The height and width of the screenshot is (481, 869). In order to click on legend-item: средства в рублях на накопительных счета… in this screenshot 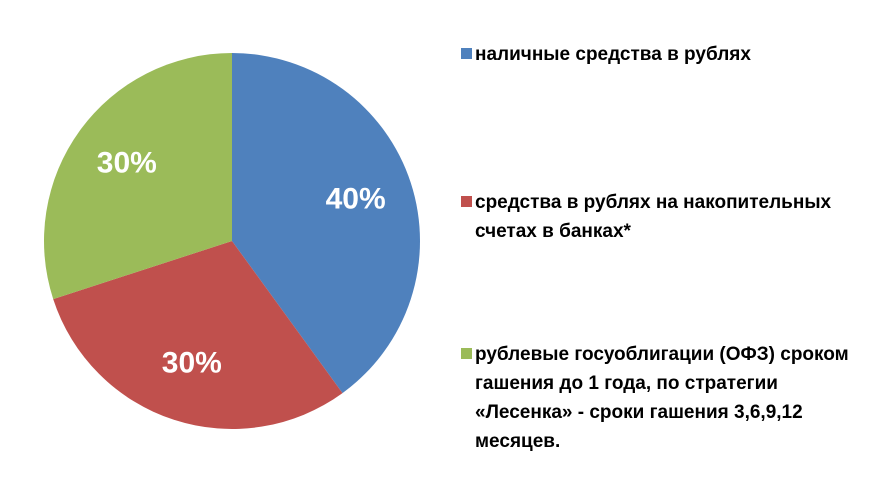, I will do `click(657, 217)`.